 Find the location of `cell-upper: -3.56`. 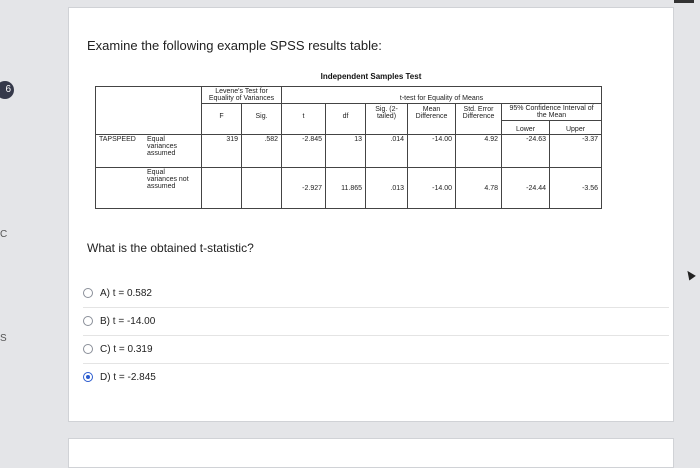

cell-upper: -3.56 is located at coordinates (576, 188).